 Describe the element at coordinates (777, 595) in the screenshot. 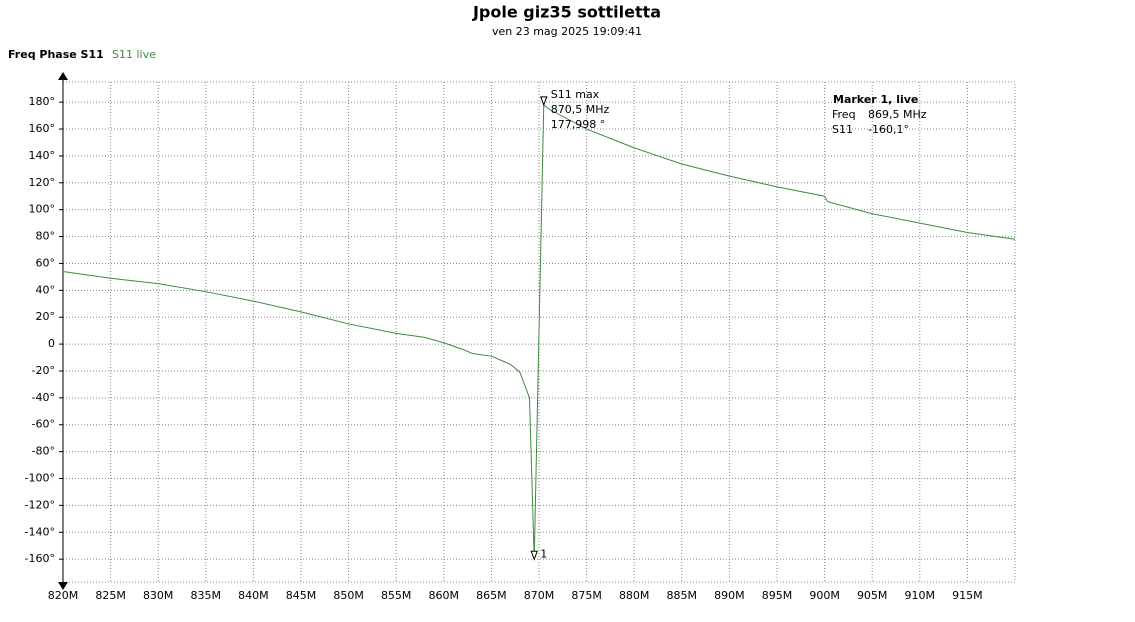

I see `x-tick-label: 895M` at that location.